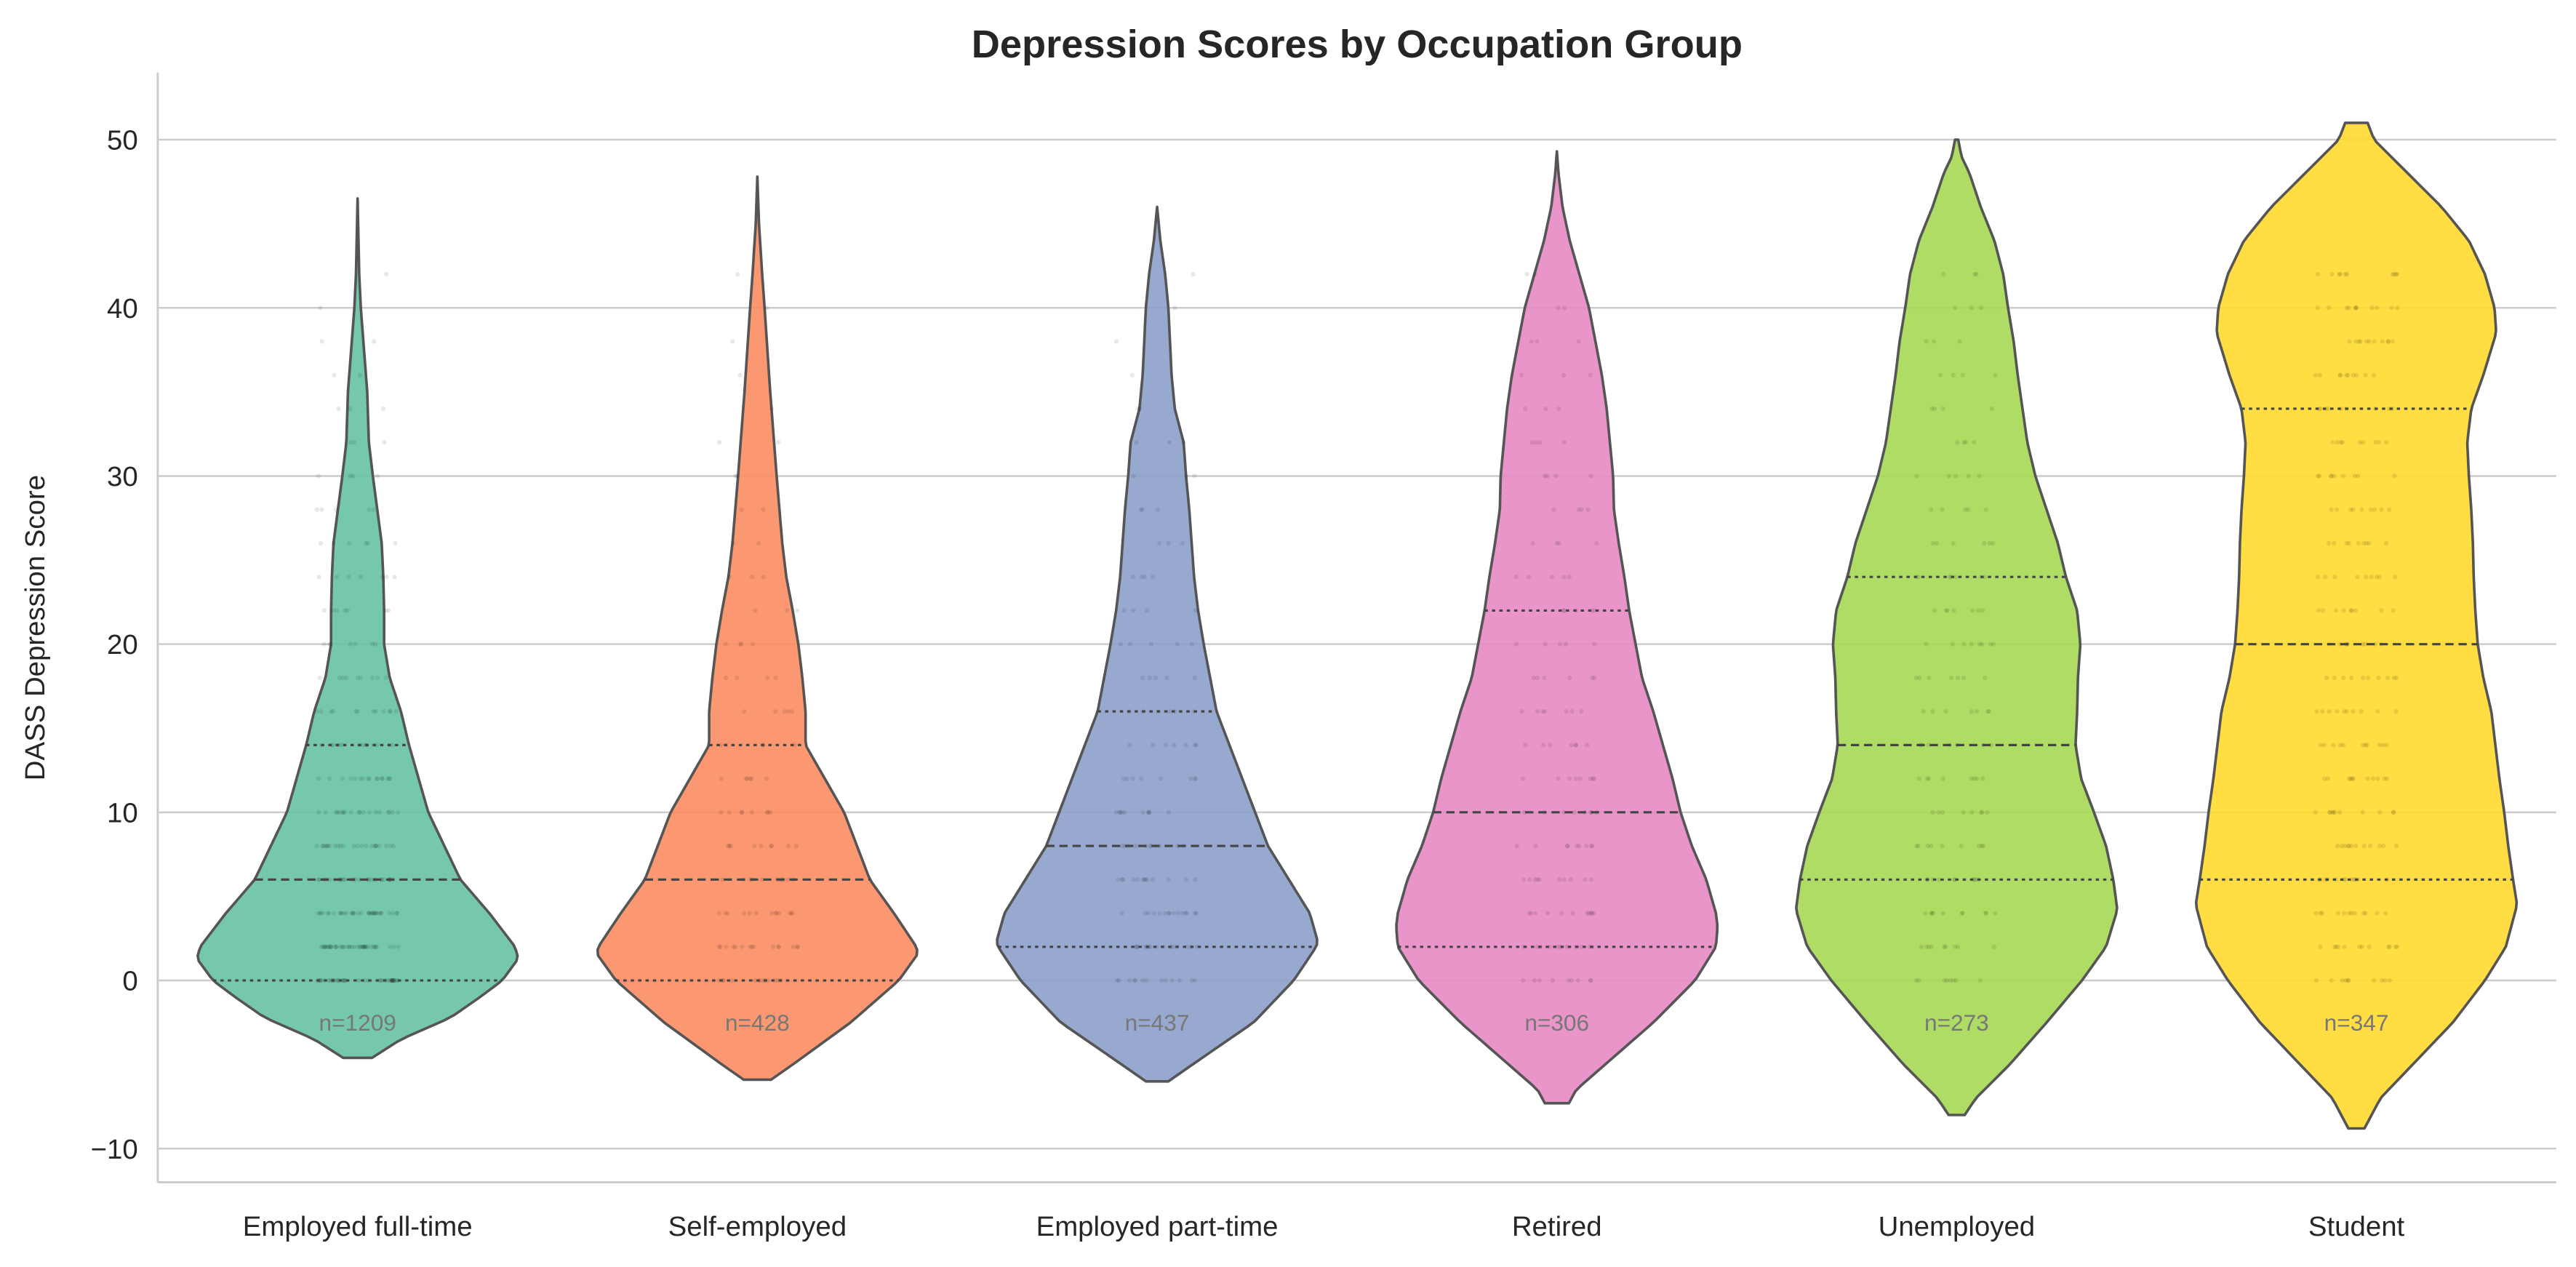 This screenshot has width=2576, height=1267. Describe the element at coordinates (757, 1023) in the screenshot. I see `sample-size-label: n=428` at that location.